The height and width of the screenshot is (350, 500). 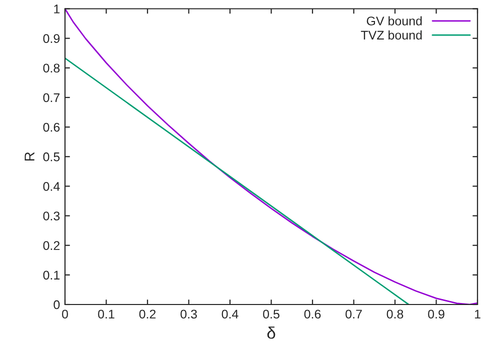 What do you see at coordinates (51, 38) in the screenshot?
I see `y-tick-label: 0.9` at bounding box center [51, 38].